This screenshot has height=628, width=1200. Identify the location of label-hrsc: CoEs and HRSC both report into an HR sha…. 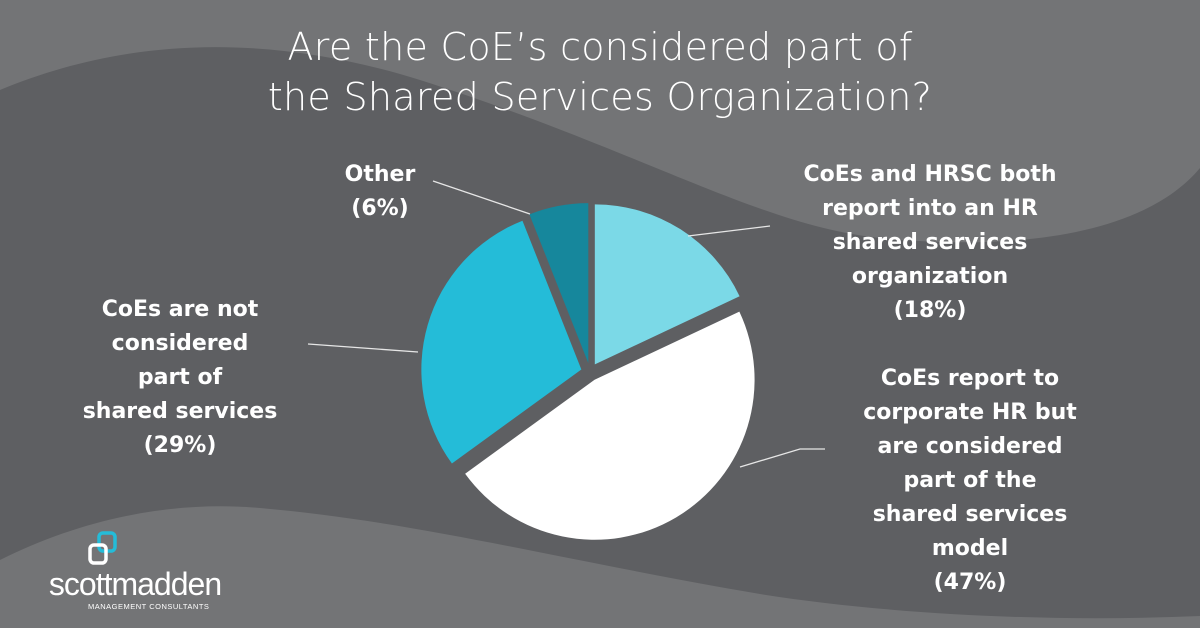
(930, 243).